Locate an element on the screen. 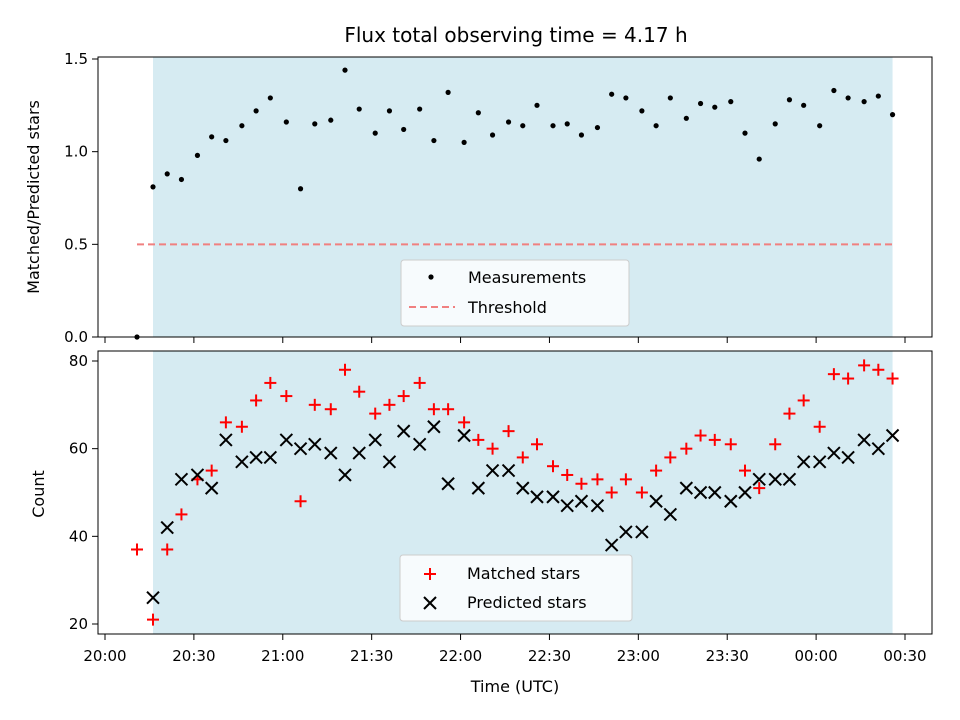 This screenshot has height=720, width=960. bottom-y-axis-label: Count is located at coordinates (38, 494).